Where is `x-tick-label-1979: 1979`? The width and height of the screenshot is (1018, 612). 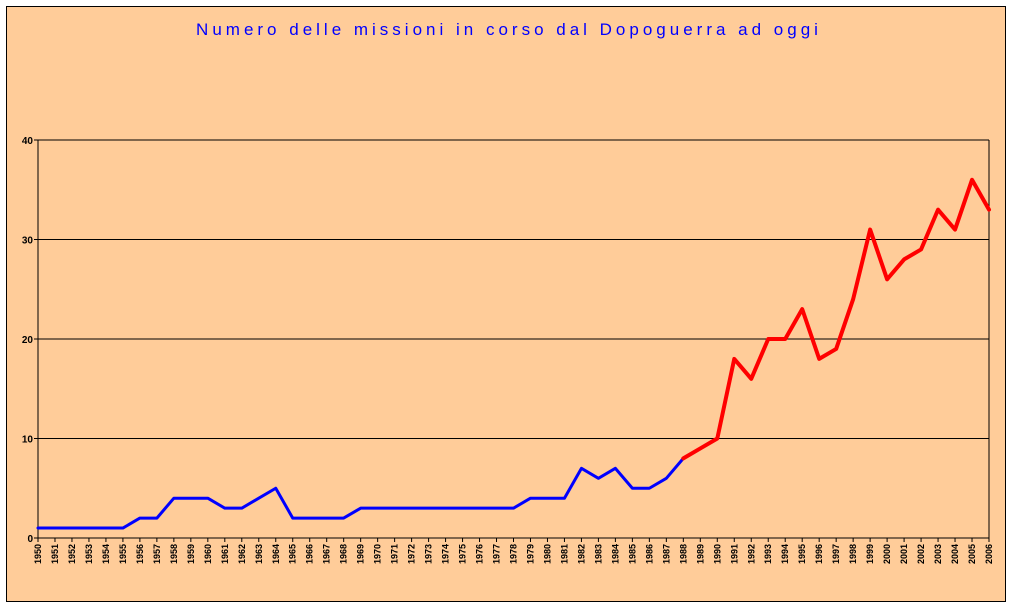
x-tick-label-1979: 1979 is located at coordinates (530, 554).